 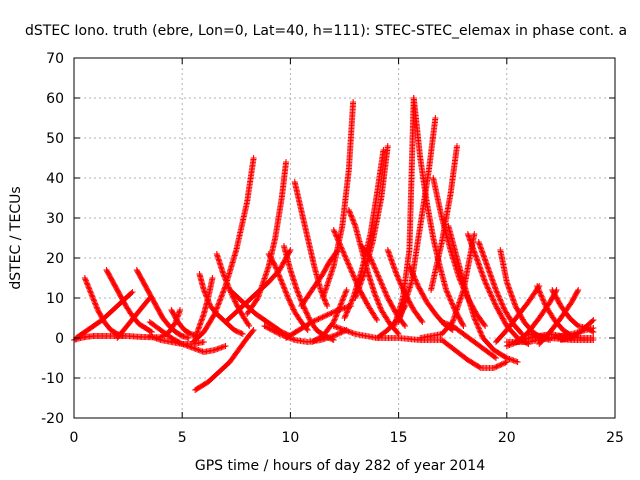 What do you see at coordinates (52, 379) in the screenshot?
I see `y-tick-label: -10` at bounding box center [52, 379].